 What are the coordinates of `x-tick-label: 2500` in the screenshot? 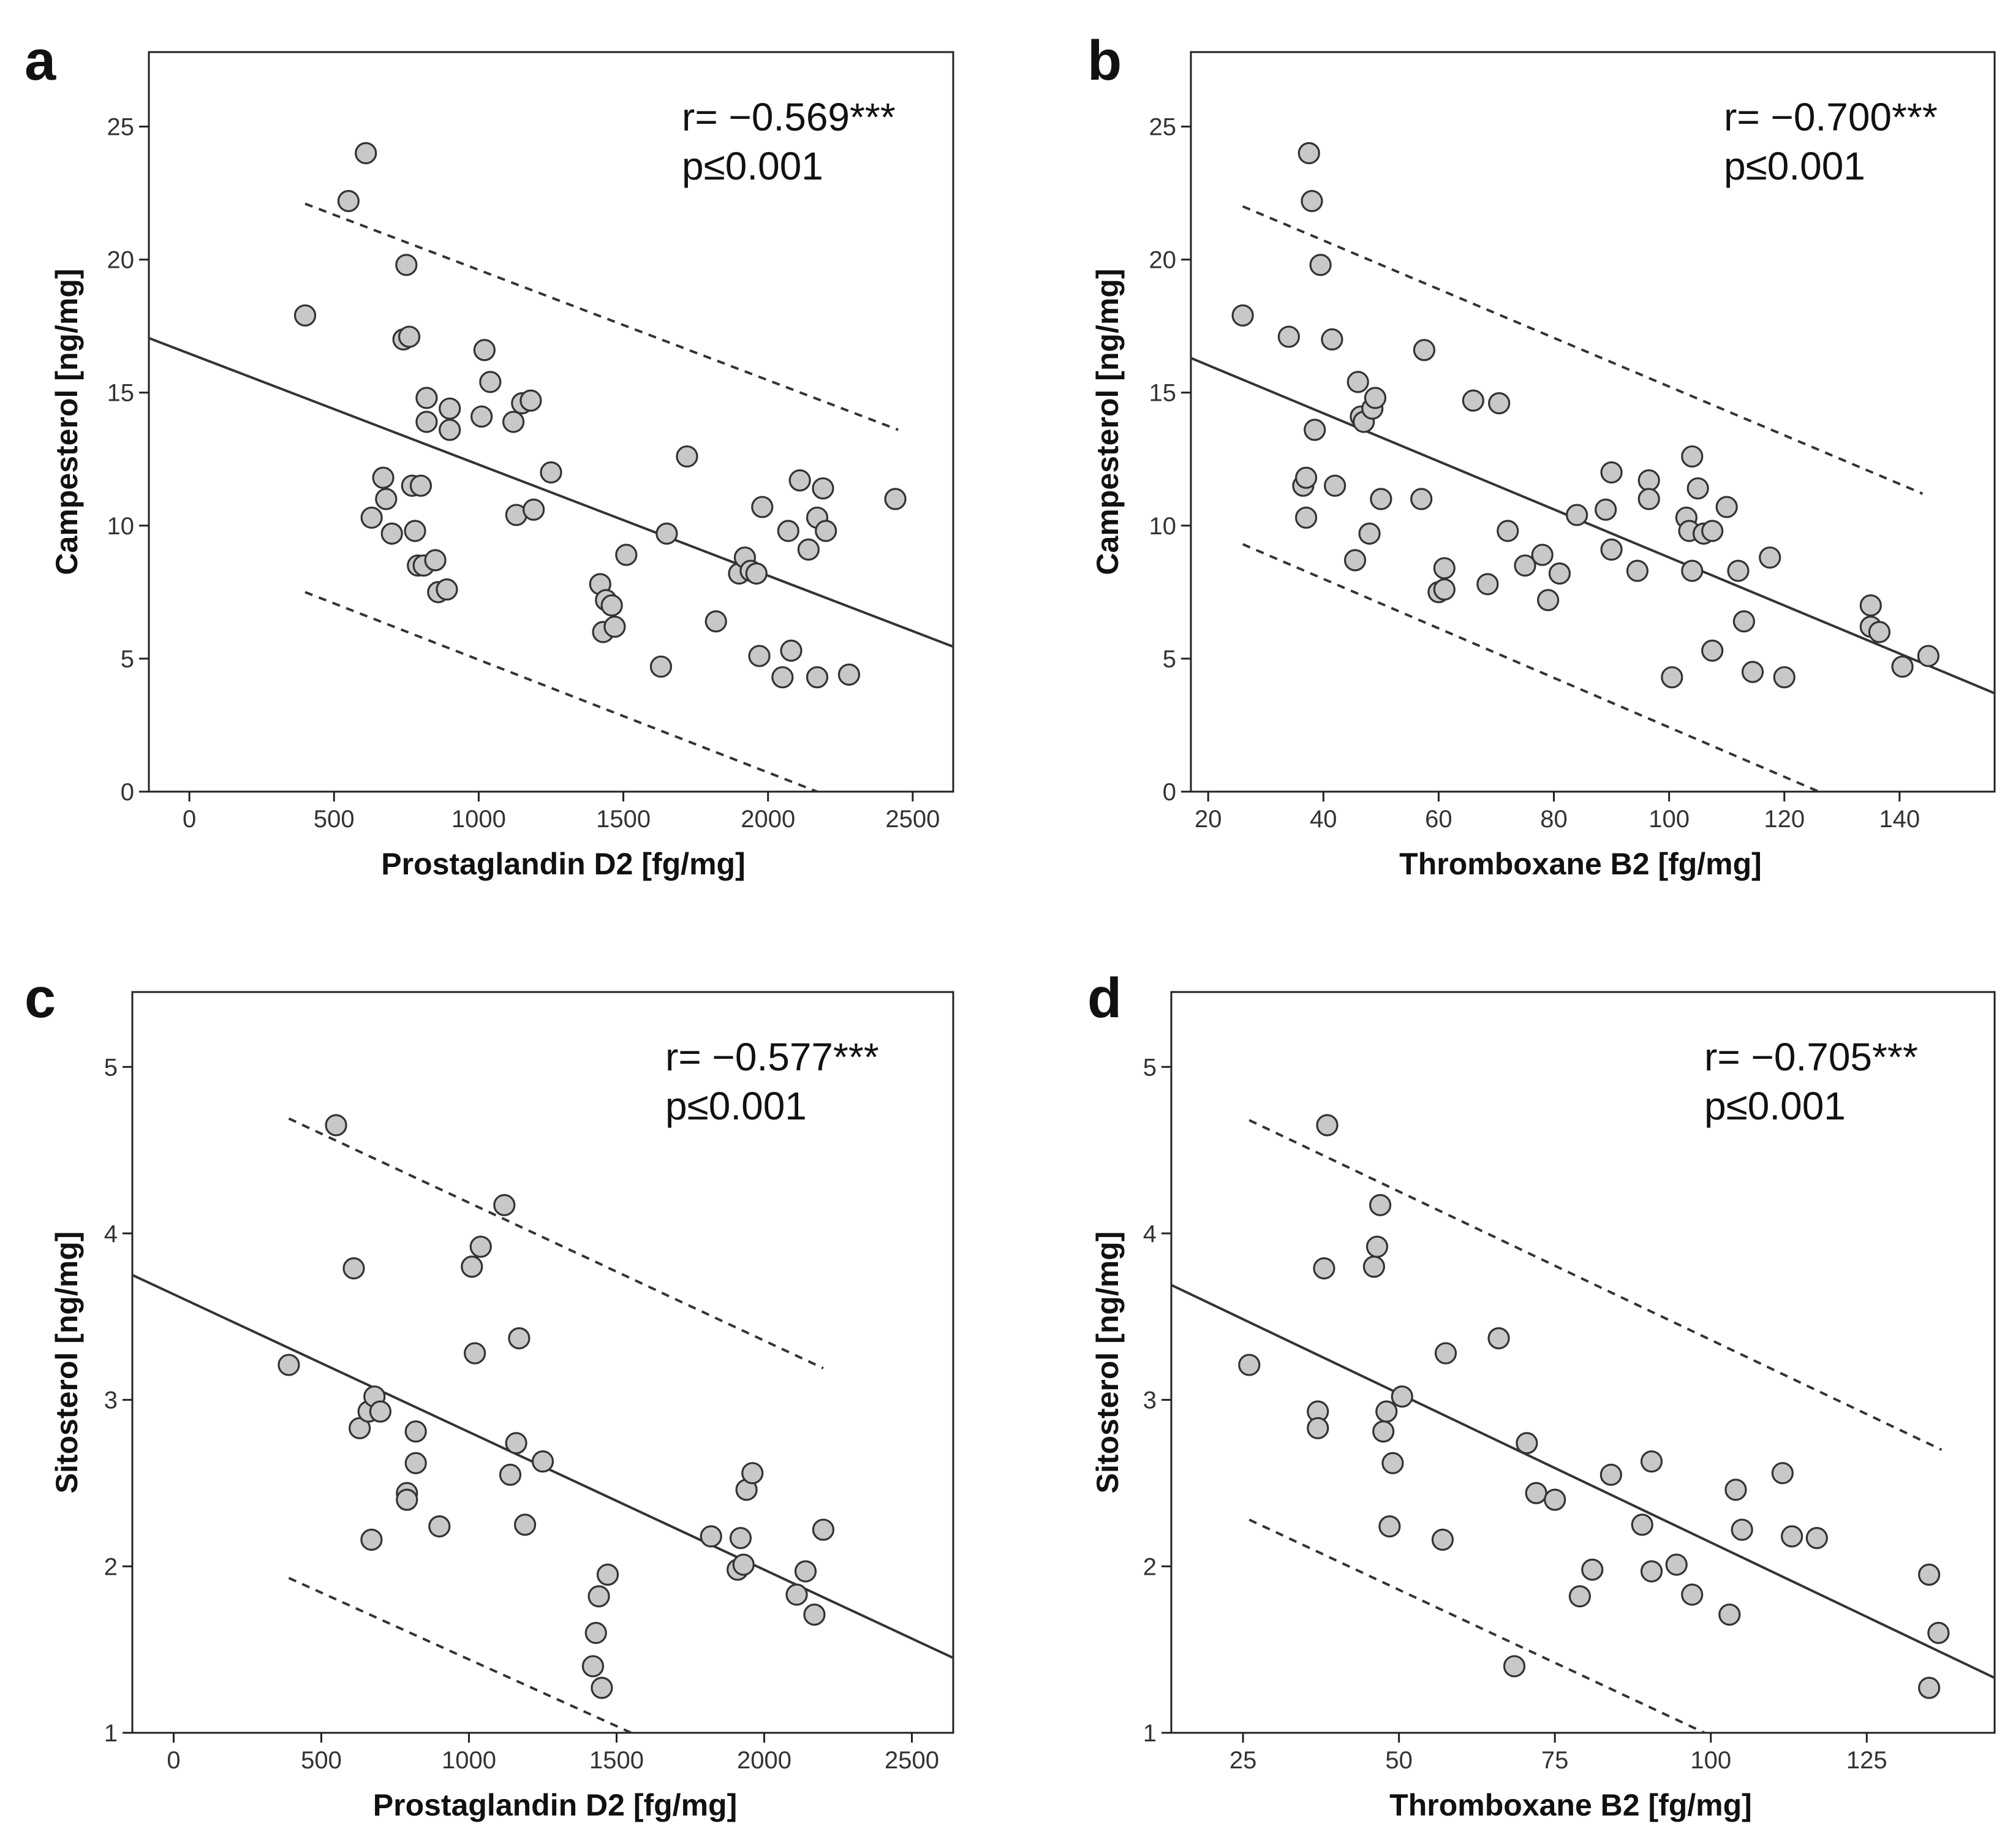 It's located at (912, 1760).